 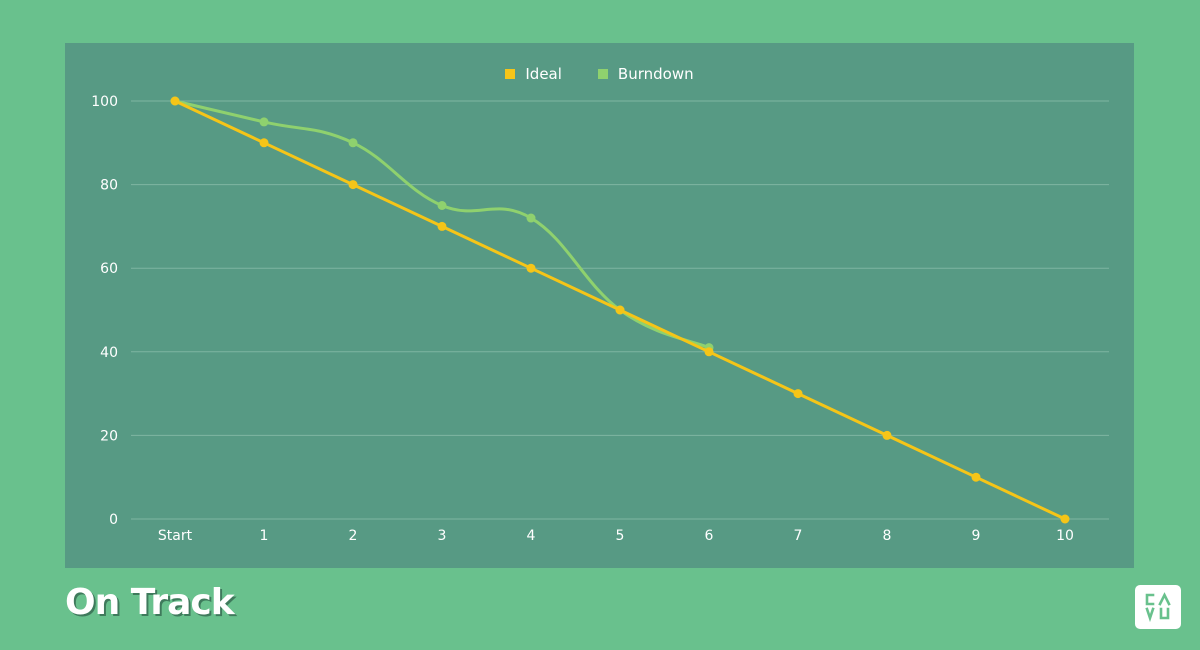 I want to click on x-tick-label: 5, so click(x=620, y=536).